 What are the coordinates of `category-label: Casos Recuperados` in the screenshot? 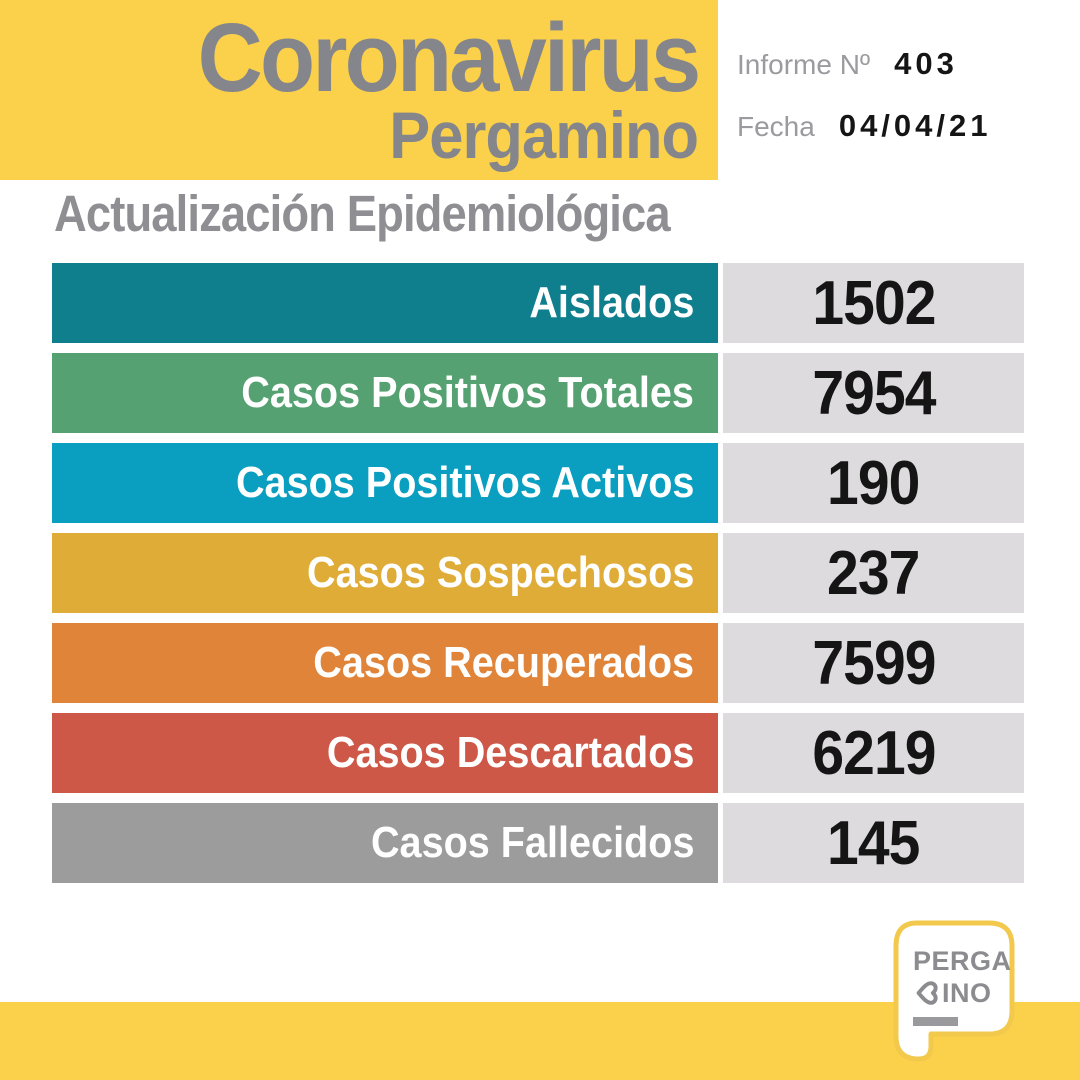 It's located at (503, 662).